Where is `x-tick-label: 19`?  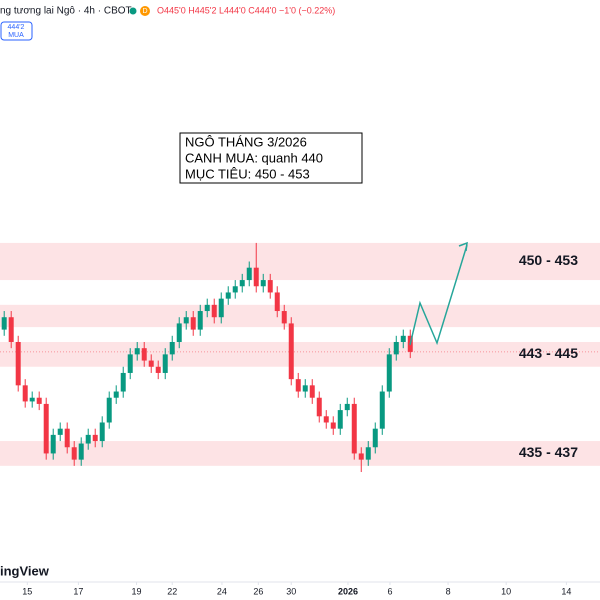 x-tick-label: 19 is located at coordinates (137, 591).